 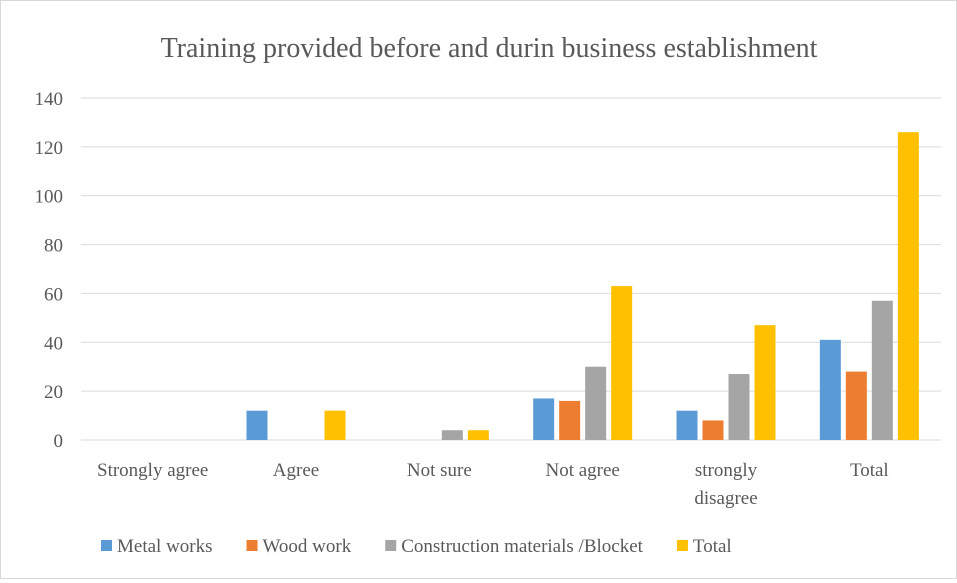 I want to click on y-tick-label: 40, so click(x=53, y=343).